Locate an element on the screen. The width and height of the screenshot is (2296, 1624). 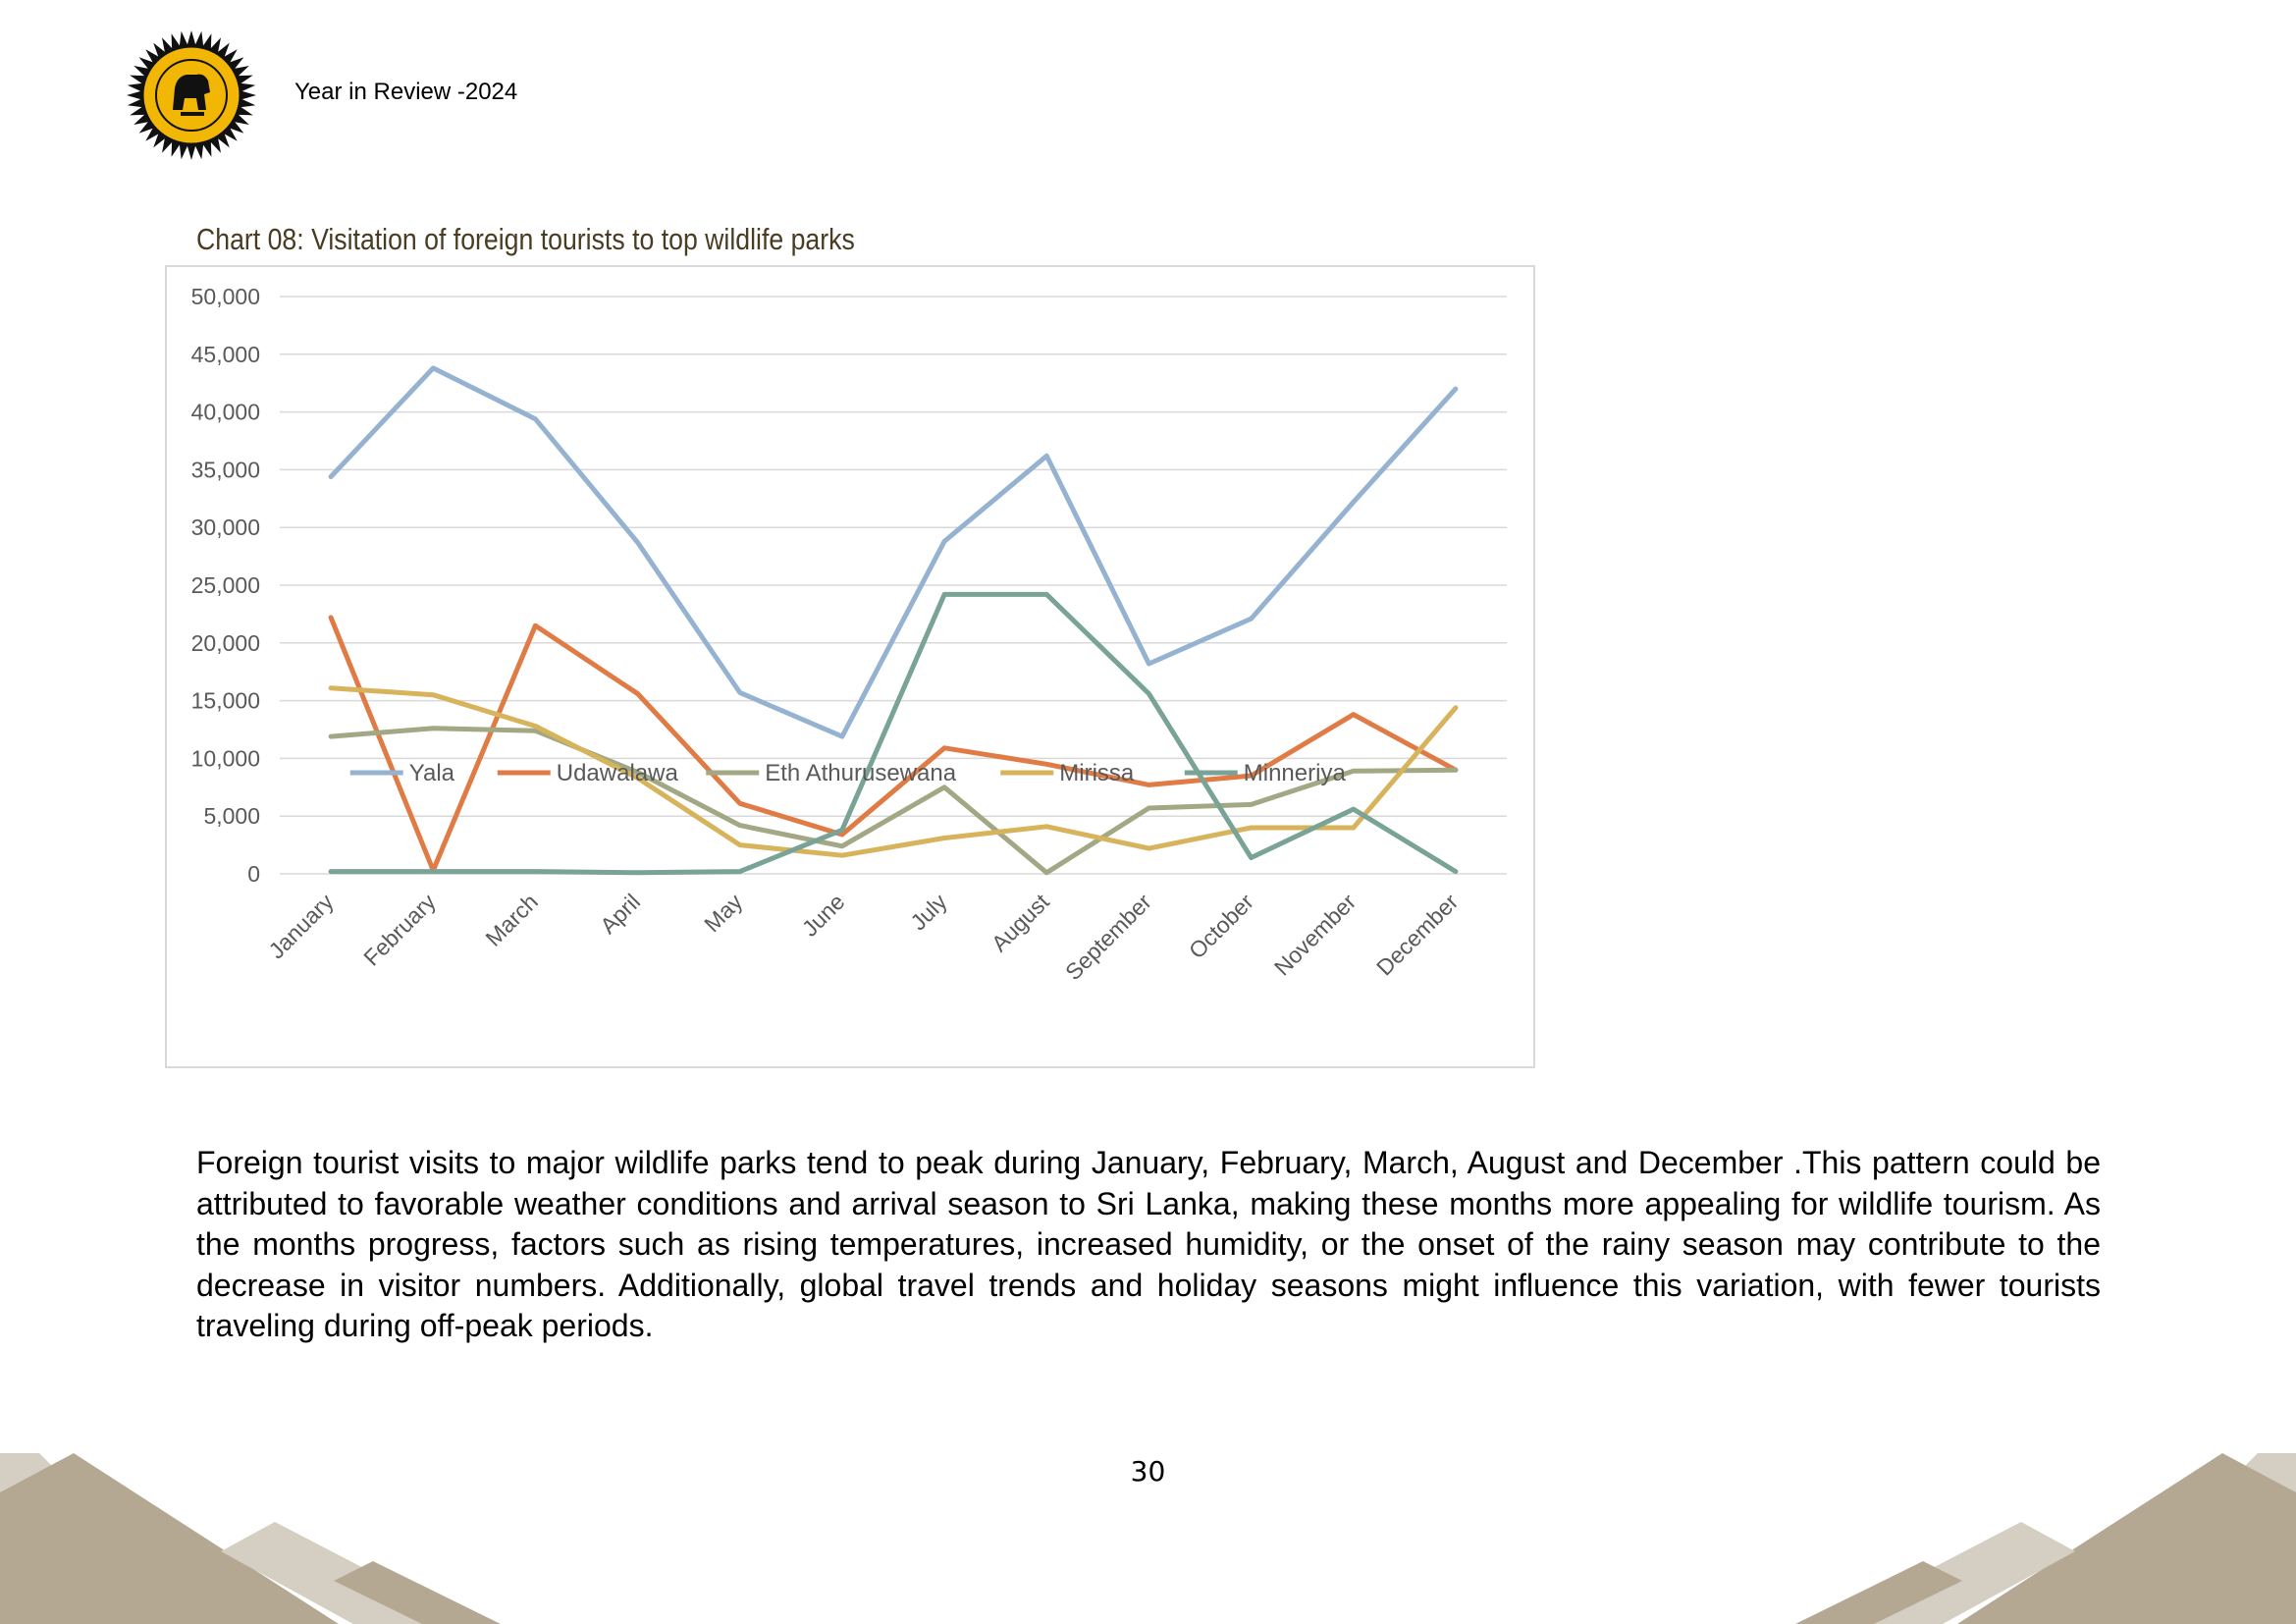
y-tick-label: 45,000 is located at coordinates (225, 354).